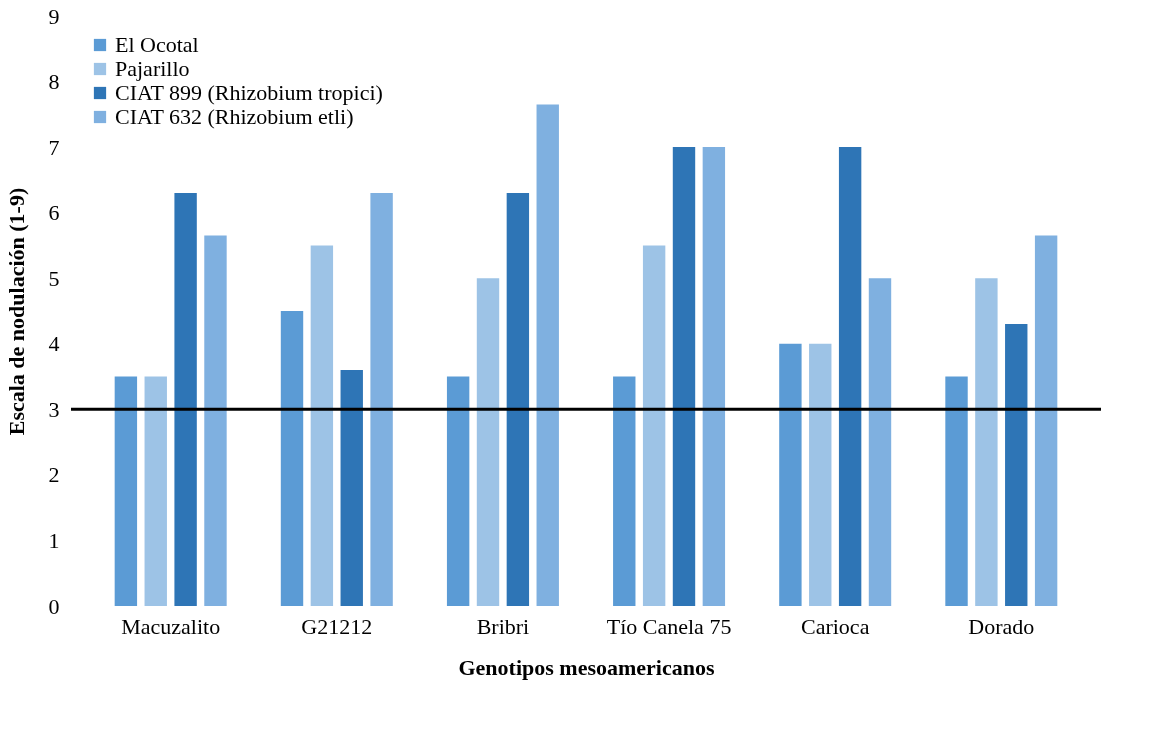 Image resolution: width=1165 pixels, height=735 pixels. Describe the element at coordinates (234, 116) in the screenshot. I see `legend-label: CIAT 632 (Rhizobium etli)` at that location.